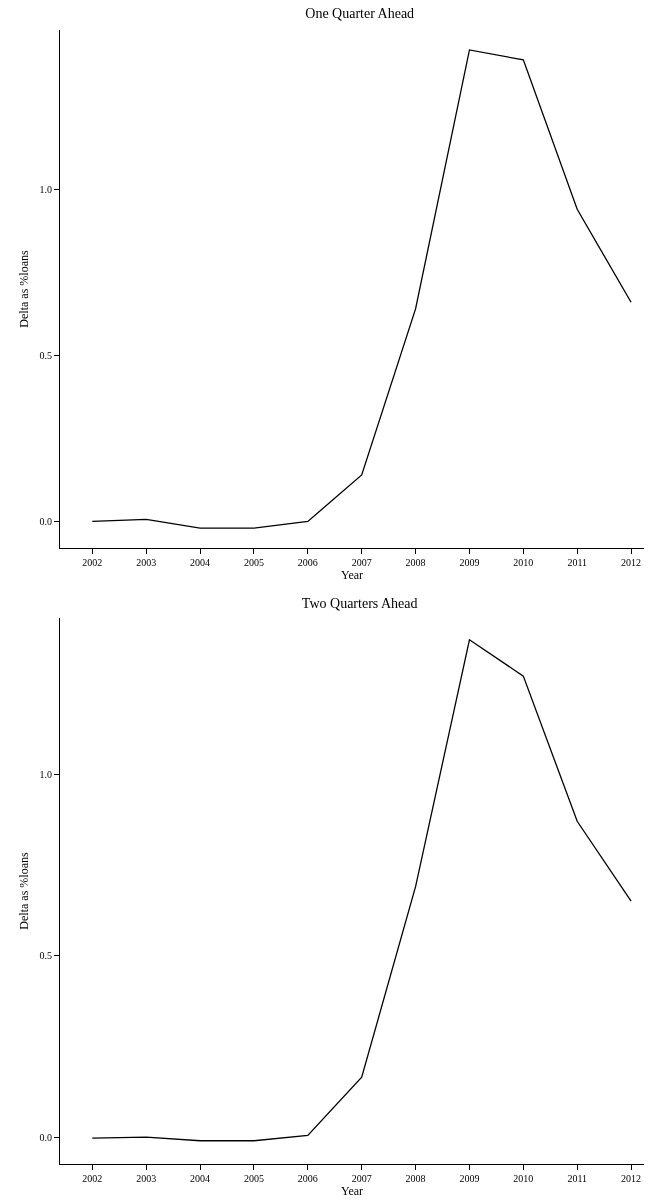 The width and height of the screenshot is (654, 1203). I want to click on chart-title: Two Quarters Ahead, so click(359, 603).